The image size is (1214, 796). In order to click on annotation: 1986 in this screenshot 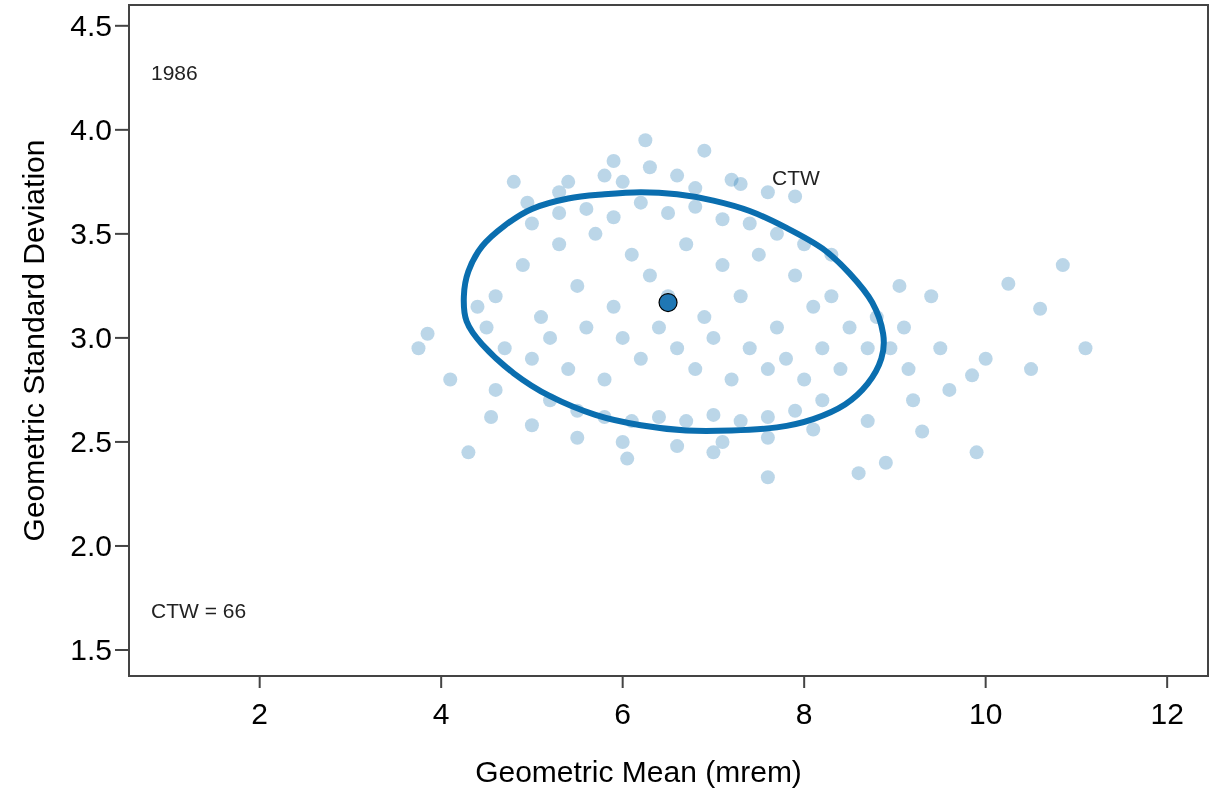, I will do `click(174, 72)`.